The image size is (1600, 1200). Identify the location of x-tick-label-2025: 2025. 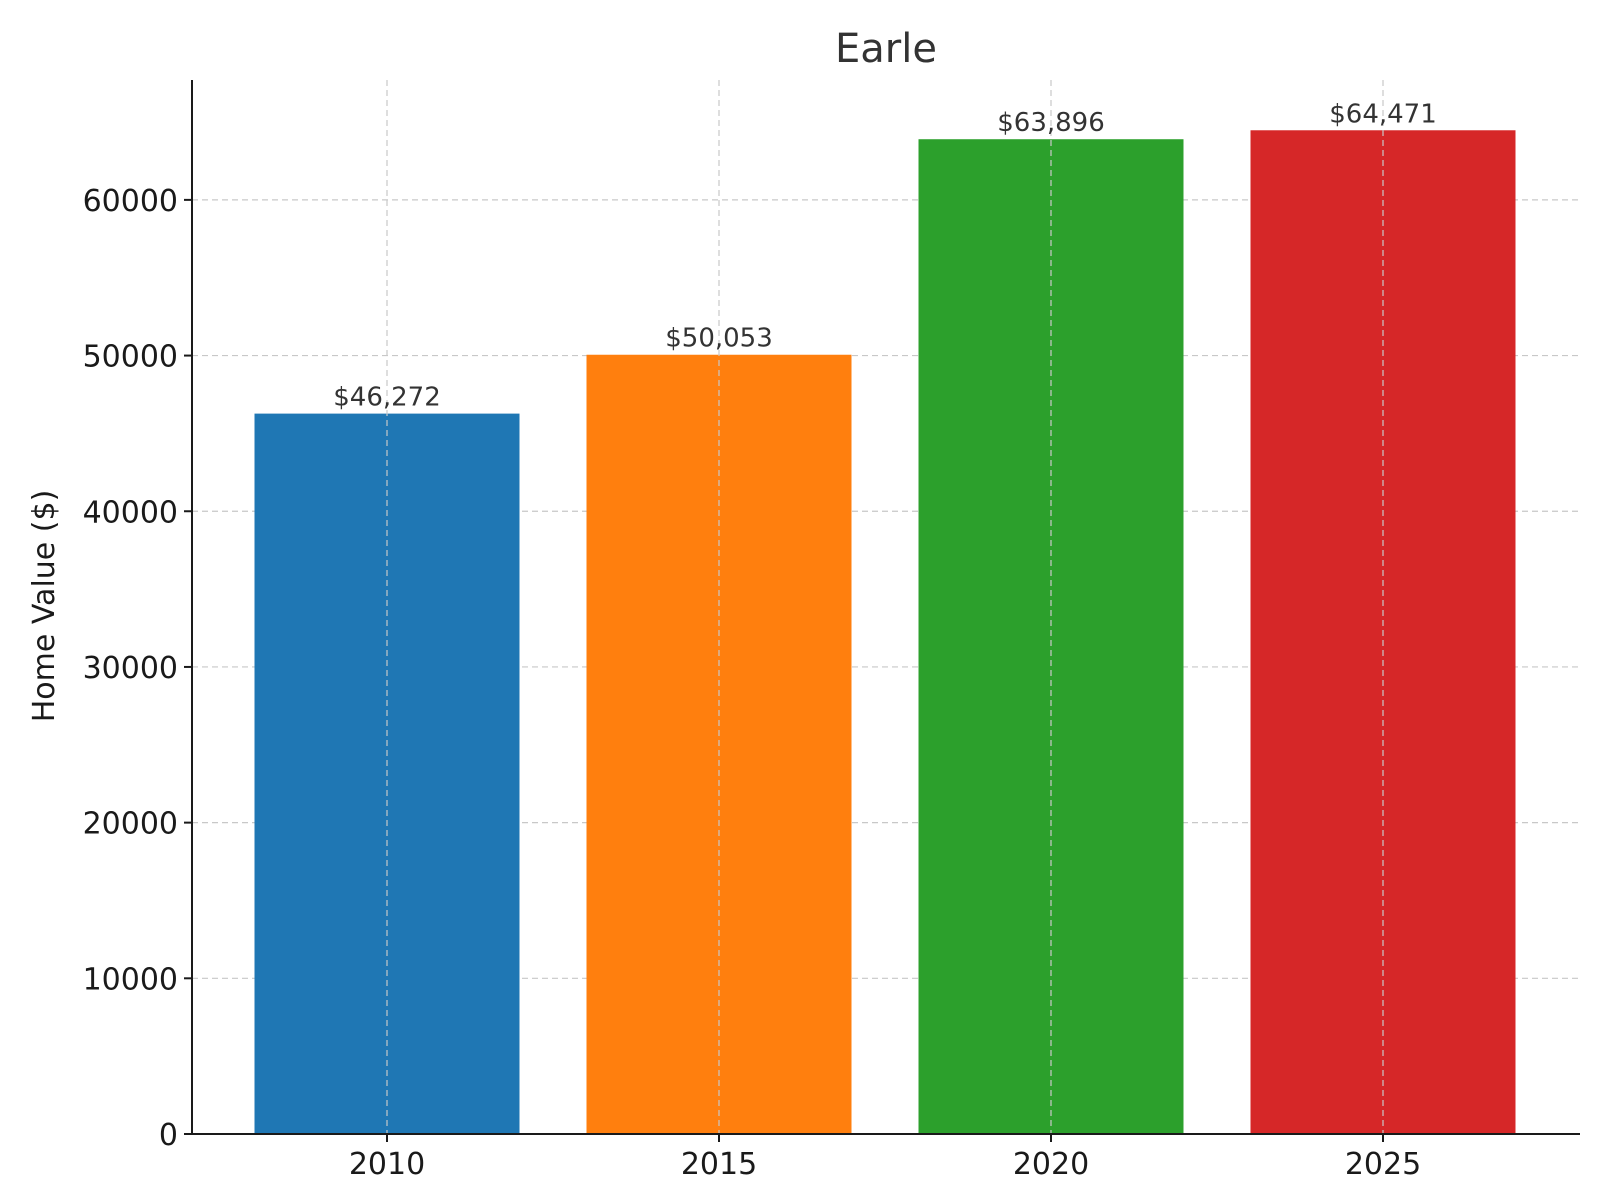
(1383, 1164).